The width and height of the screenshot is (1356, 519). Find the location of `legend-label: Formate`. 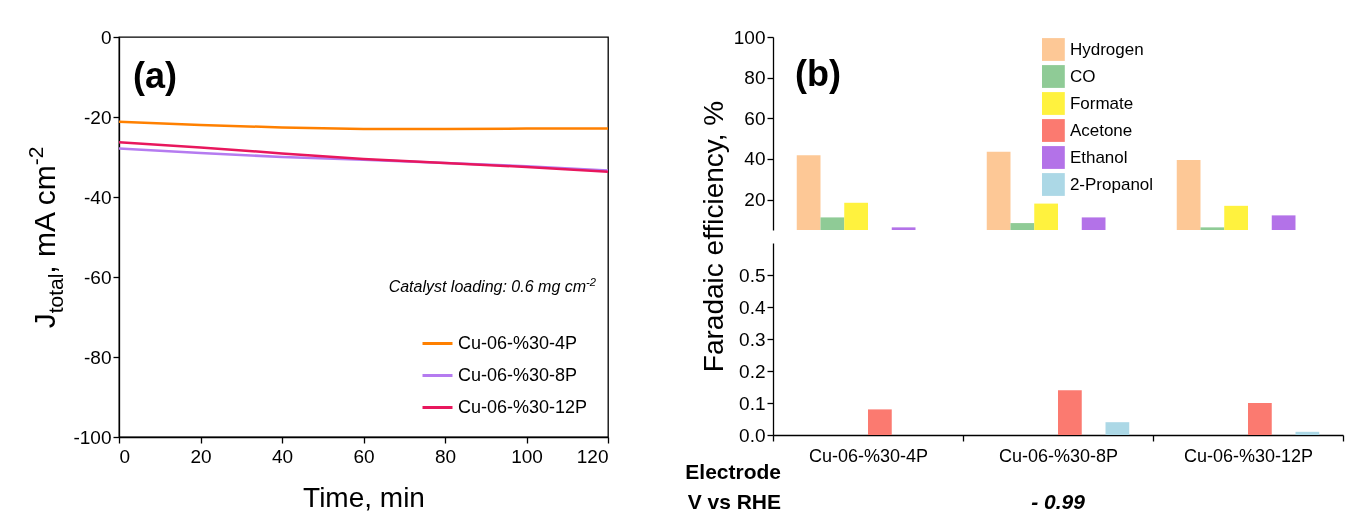

legend-label: Formate is located at coordinates (1101, 103).